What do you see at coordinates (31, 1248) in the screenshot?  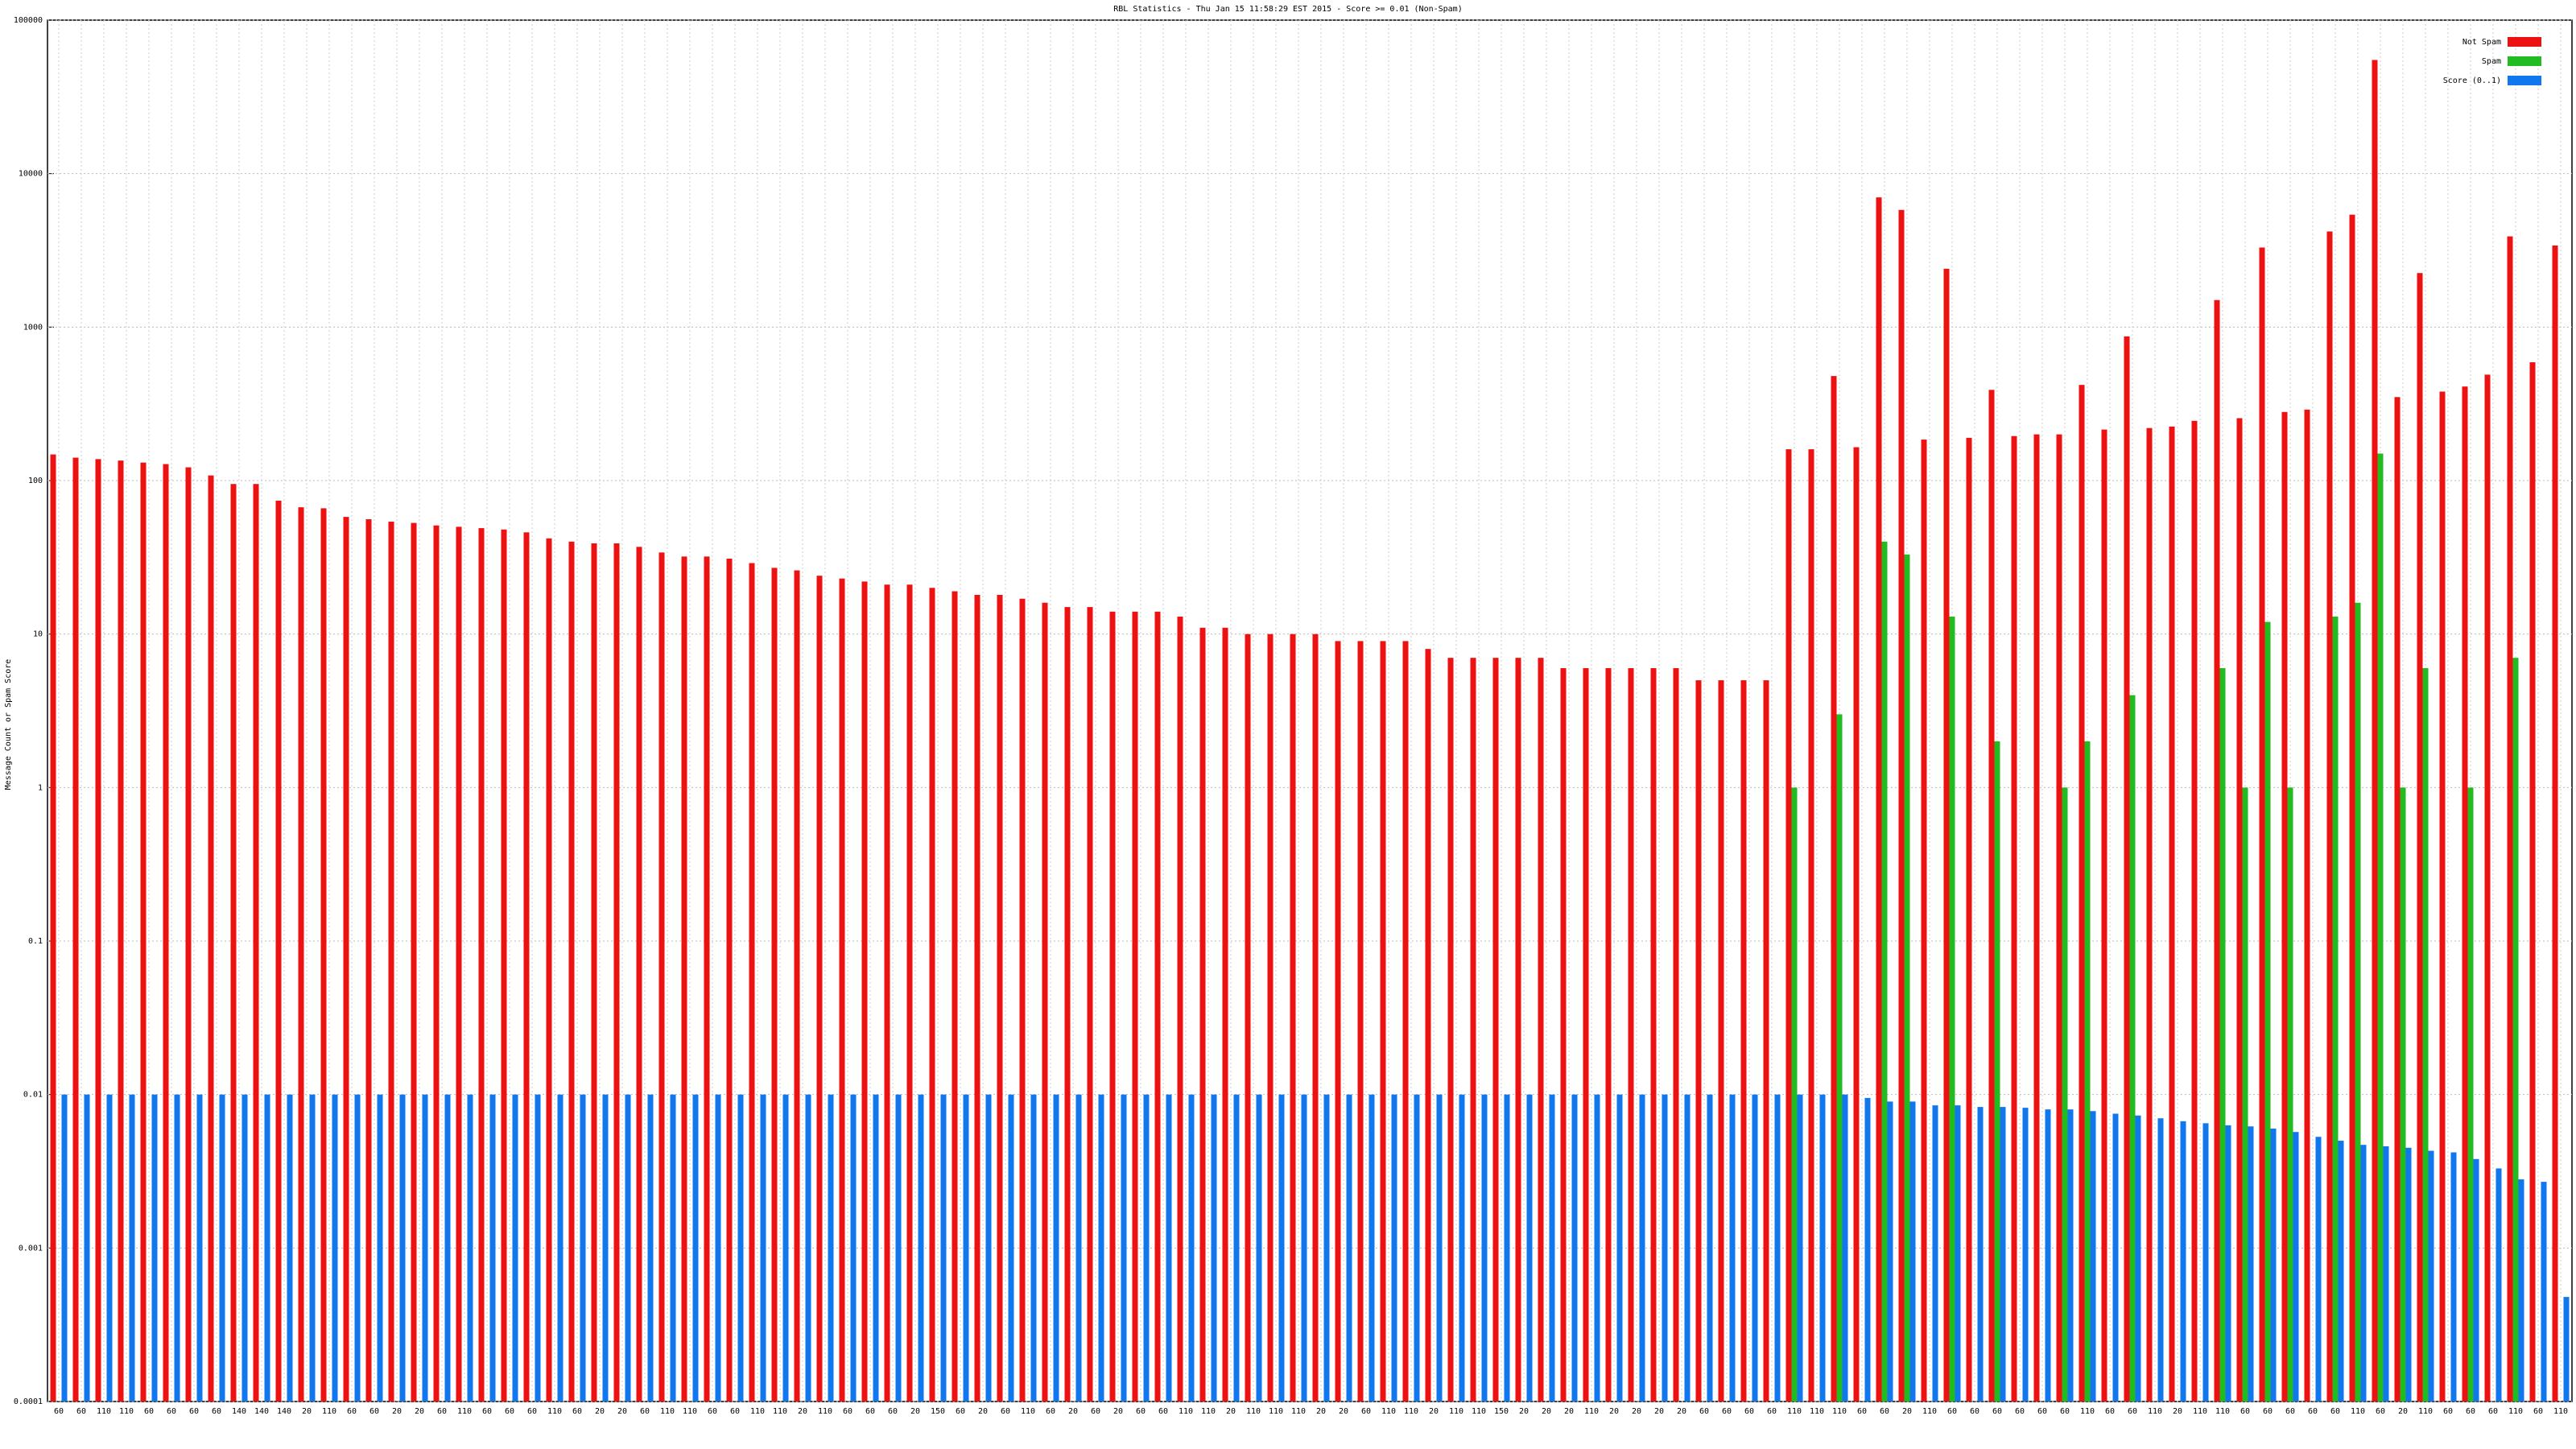 I see `y-tick-label: 0.001` at bounding box center [31, 1248].